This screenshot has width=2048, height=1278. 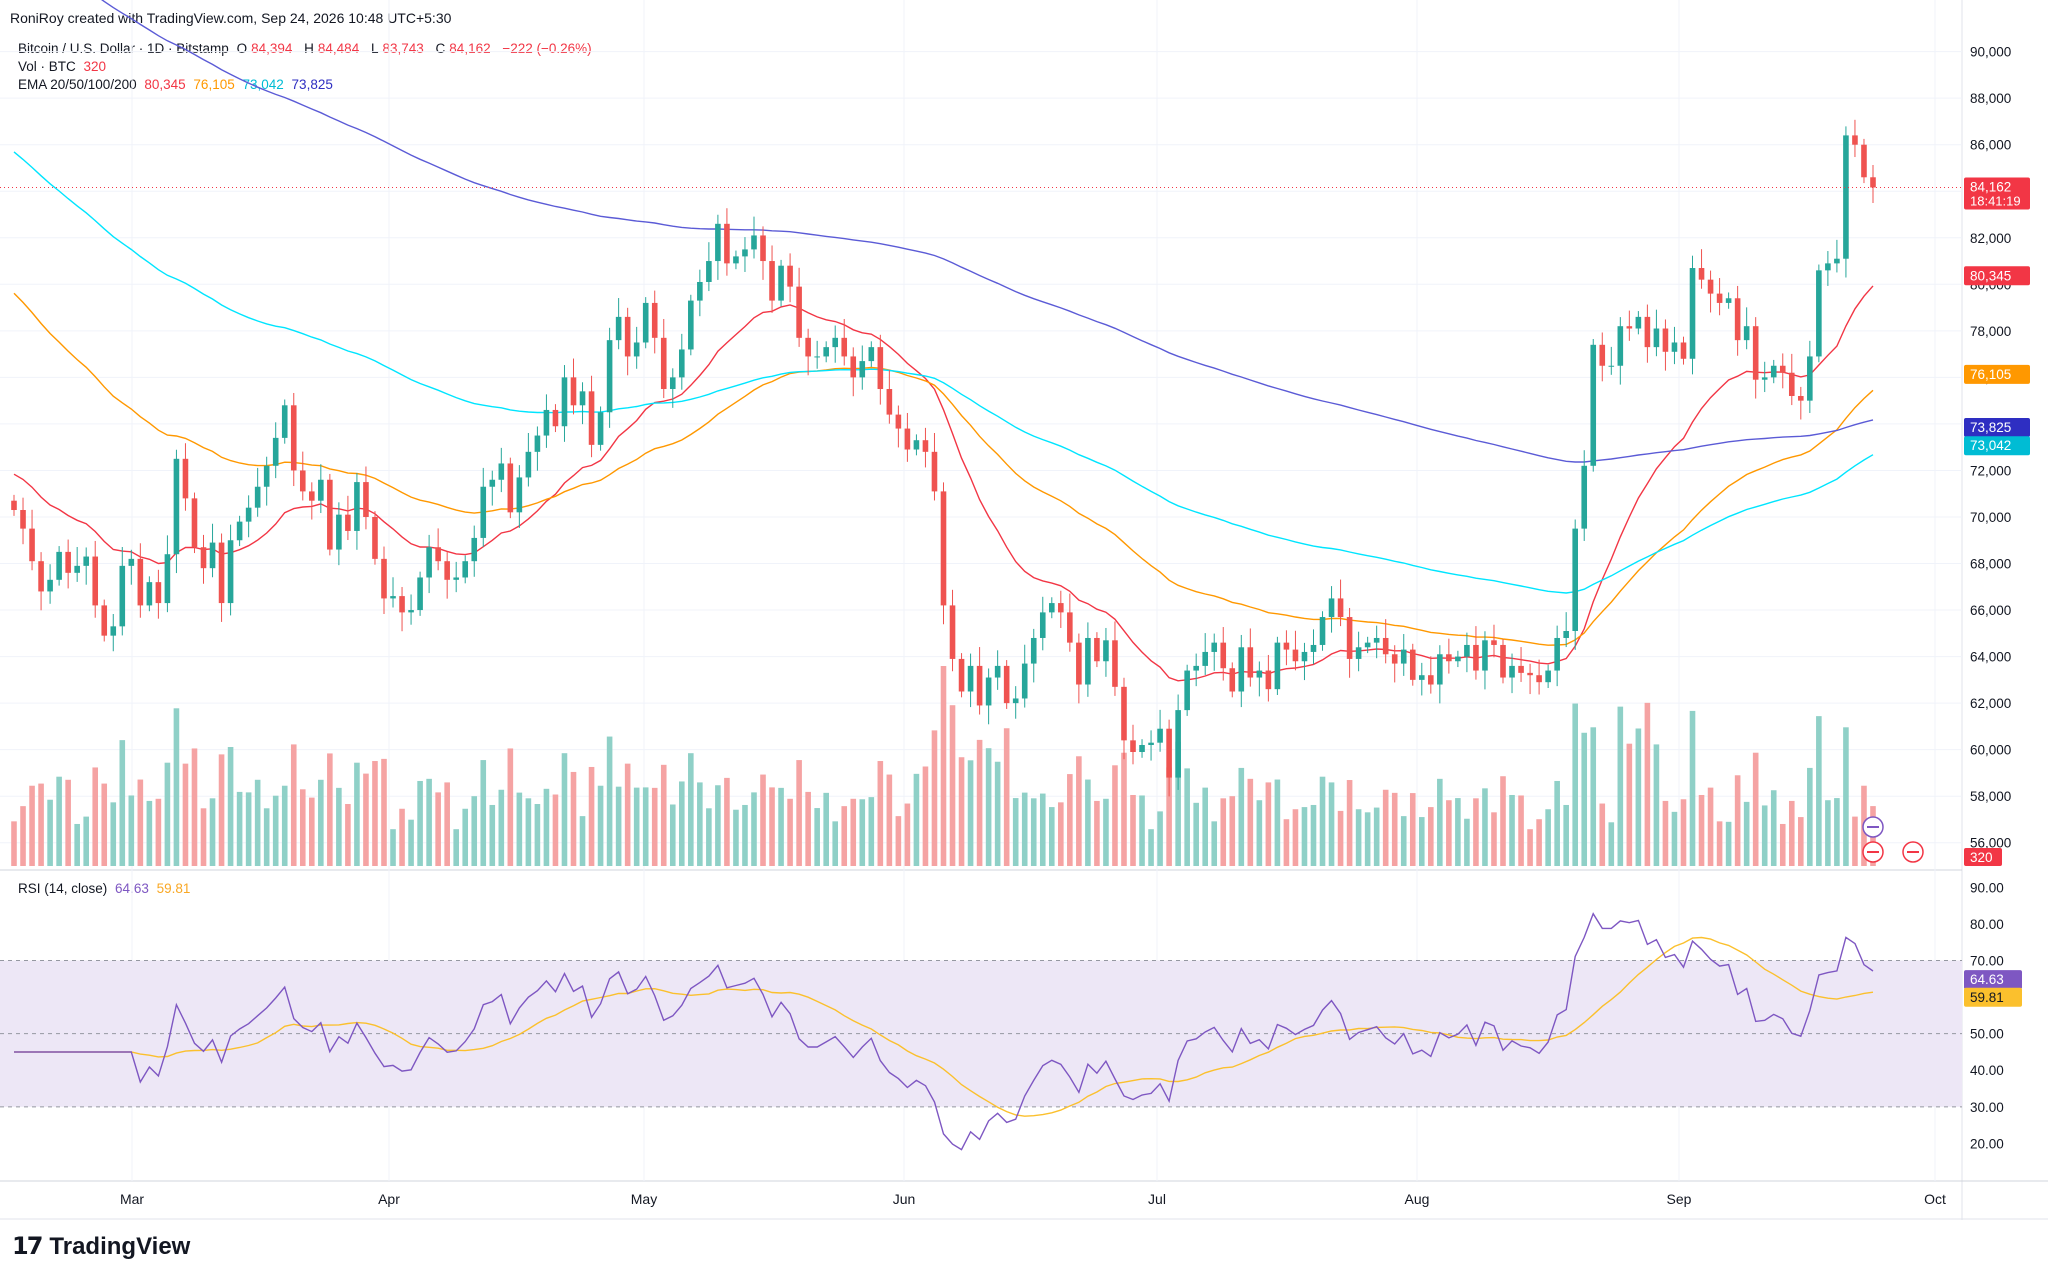 What do you see at coordinates (1990, 843) in the screenshot?
I see `price-tick-label: 56,000` at bounding box center [1990, 843].